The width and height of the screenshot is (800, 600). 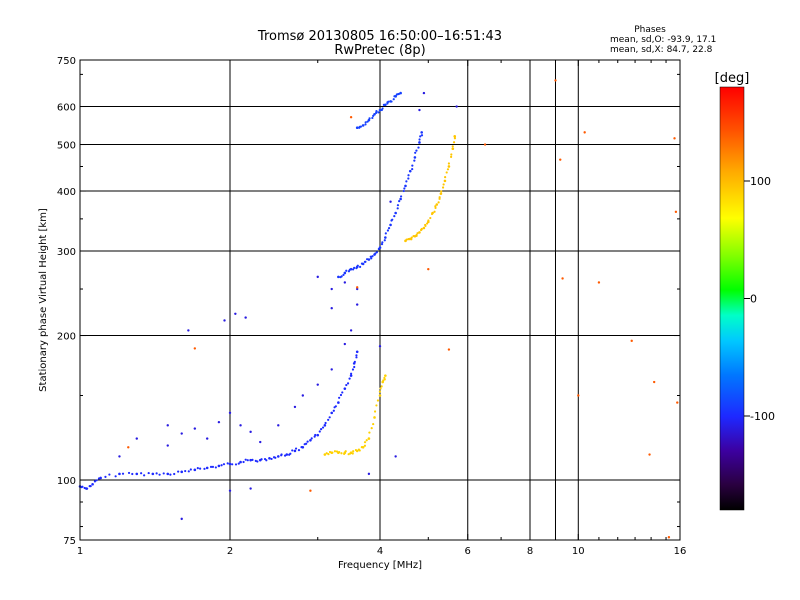 I want to click on y-axis-label: Stationary phase Virtual Height [km], so click(x=43, y=300).